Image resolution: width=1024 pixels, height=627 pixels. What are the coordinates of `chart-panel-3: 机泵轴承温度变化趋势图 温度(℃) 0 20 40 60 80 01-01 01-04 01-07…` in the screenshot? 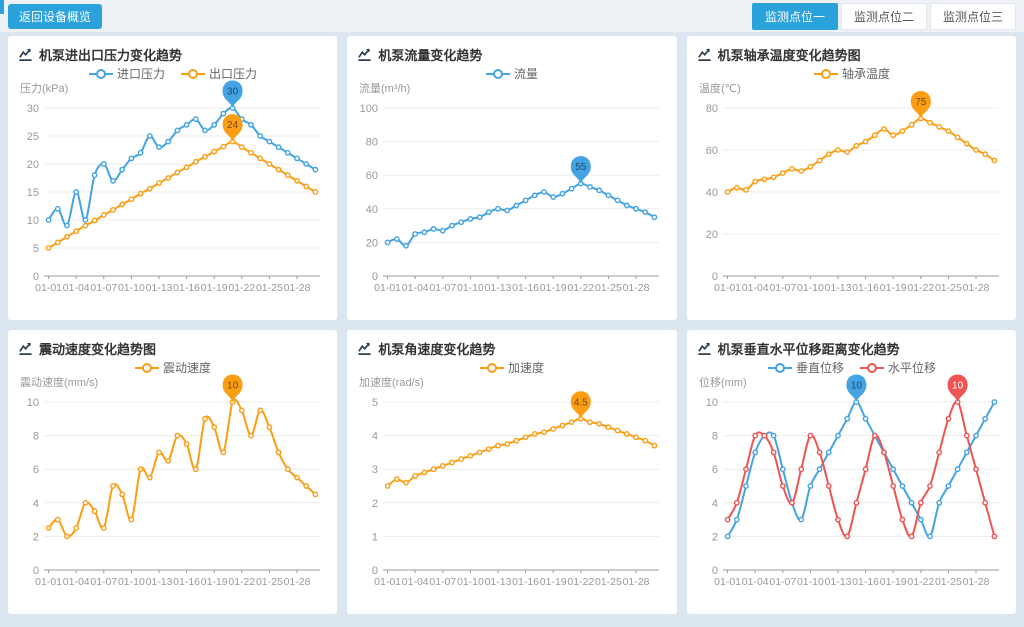 It's located at (851, 178).